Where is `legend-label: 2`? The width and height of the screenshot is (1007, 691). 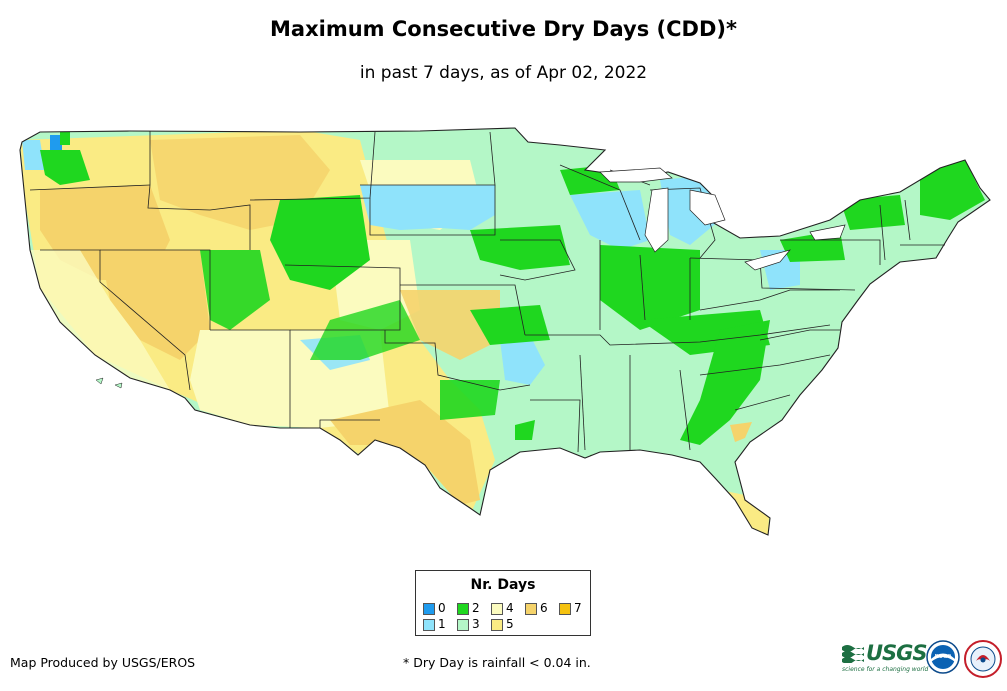 legend-label: 2 is located at coordinates (476, 608).